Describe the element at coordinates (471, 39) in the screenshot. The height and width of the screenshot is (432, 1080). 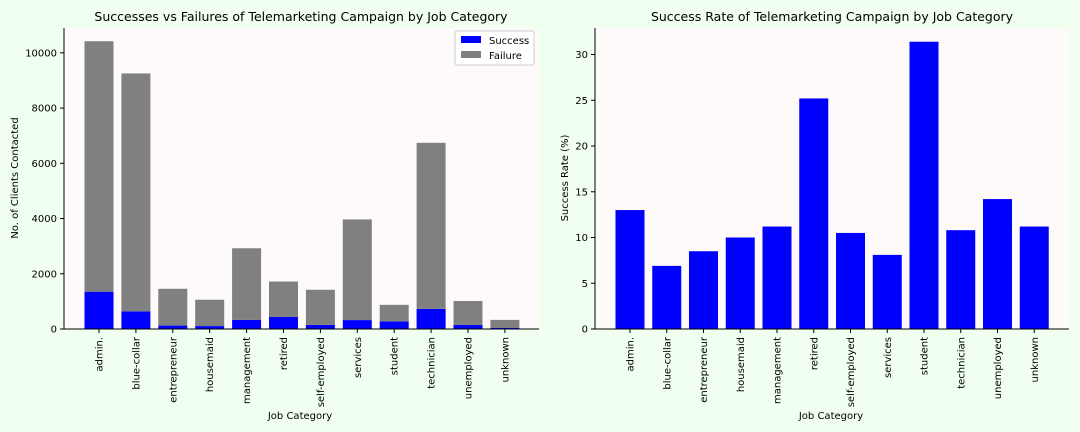
I see `legend-swatch-success` at that location.